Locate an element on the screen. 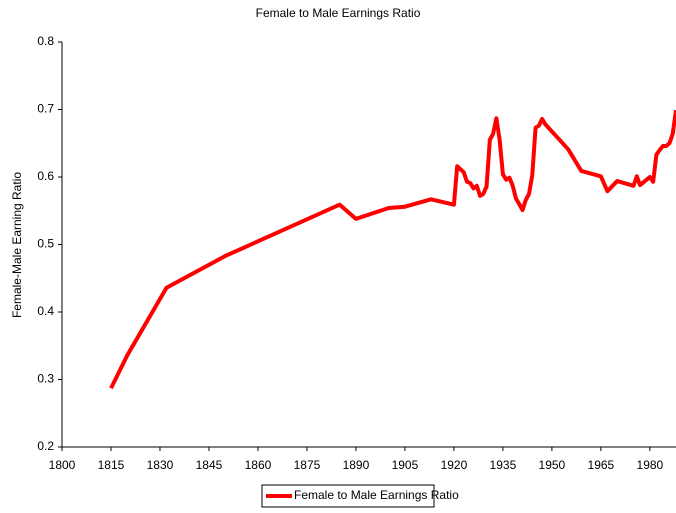  x-tick-label: 1830 is located at coordinates (160, 465).